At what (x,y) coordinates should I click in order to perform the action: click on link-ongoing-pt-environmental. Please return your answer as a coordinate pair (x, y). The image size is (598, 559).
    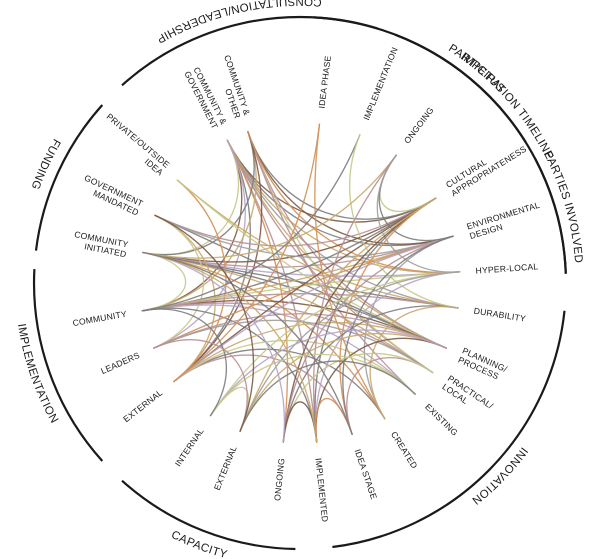
    Looking at the image, I should click on (416, 198).